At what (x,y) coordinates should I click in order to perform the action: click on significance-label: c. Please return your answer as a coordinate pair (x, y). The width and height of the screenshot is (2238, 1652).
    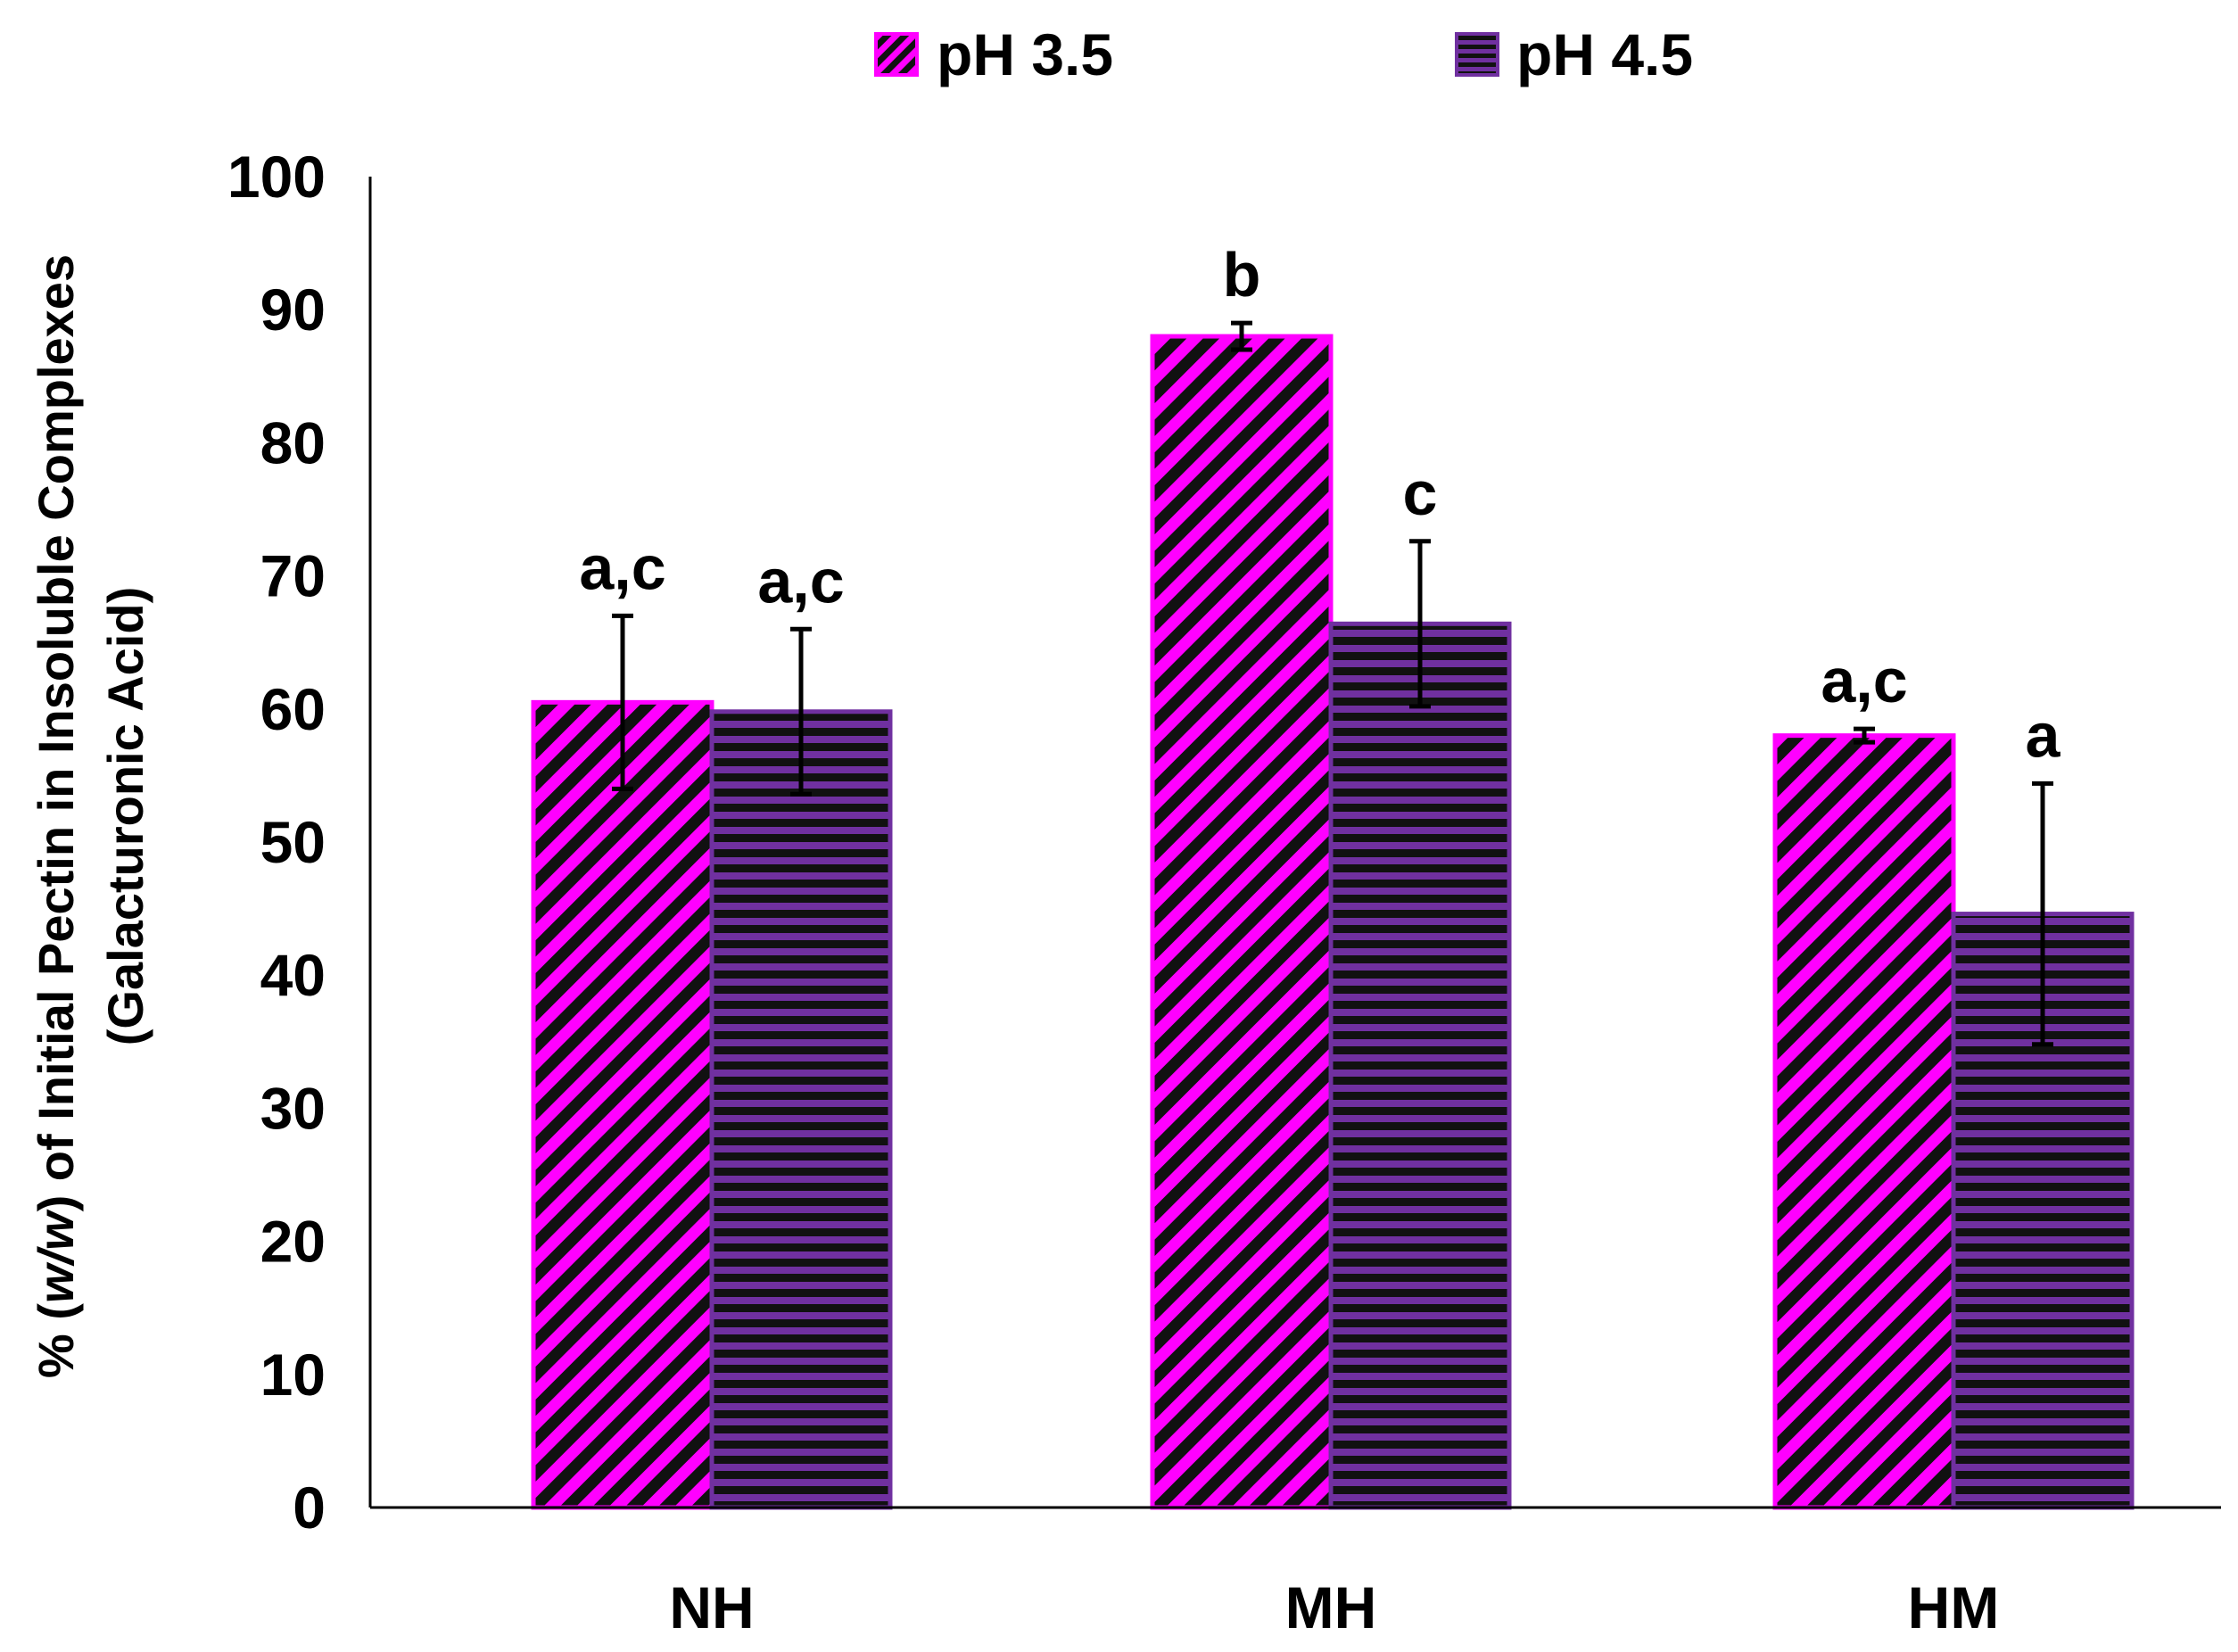
    Looking at the image, I should click on (1421, 493).